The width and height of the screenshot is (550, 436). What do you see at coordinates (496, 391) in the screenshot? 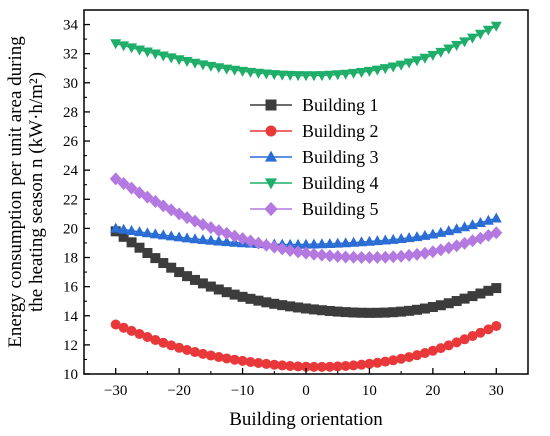
I see `x-tick-label: 30` at bounding box center [496, 391].